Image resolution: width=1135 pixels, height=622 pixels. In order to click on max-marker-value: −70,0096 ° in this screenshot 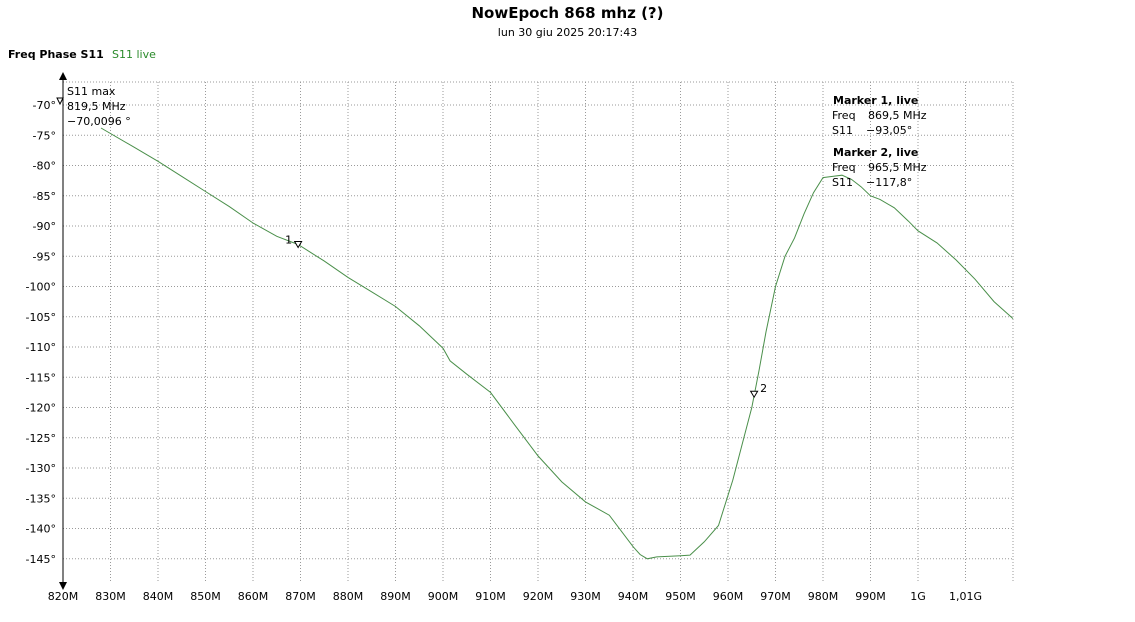, I will do `click(99, 121)`.